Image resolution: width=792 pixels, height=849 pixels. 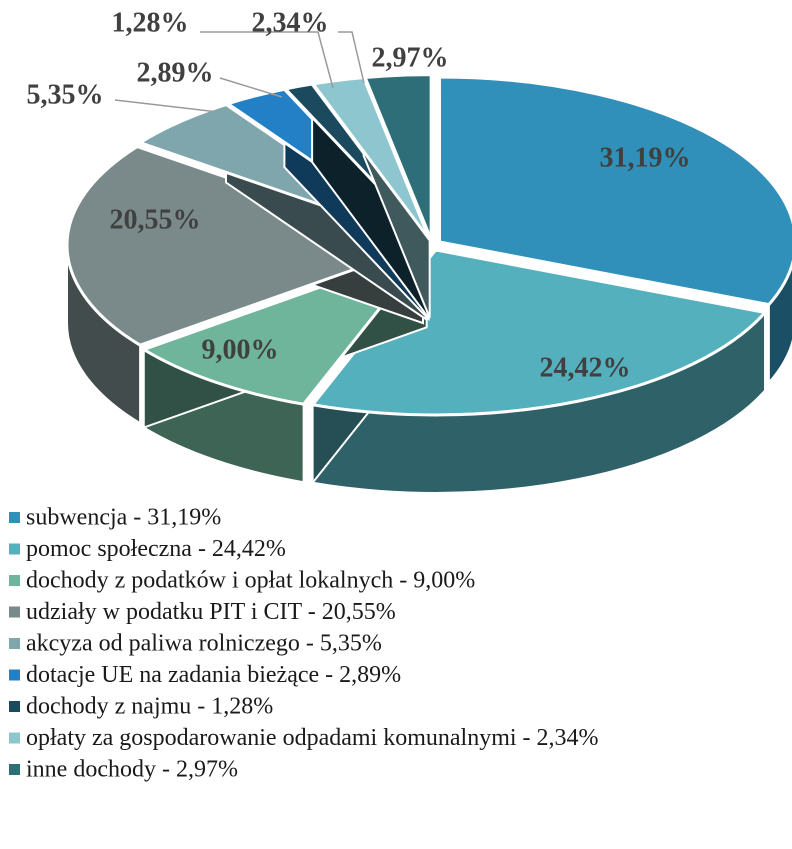 What do you see at coordinates (779, 323) in the screenshot?
I see `slice-side` at bounding box center [779, 323].